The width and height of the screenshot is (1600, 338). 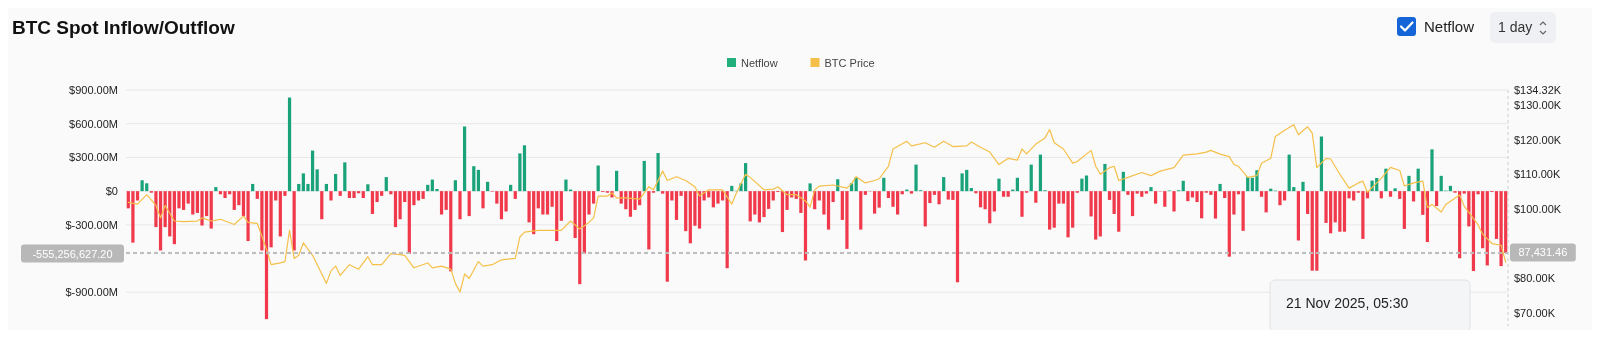 I want to click on y2-tick-label: $134.32K, so click(x=1538, y=90).